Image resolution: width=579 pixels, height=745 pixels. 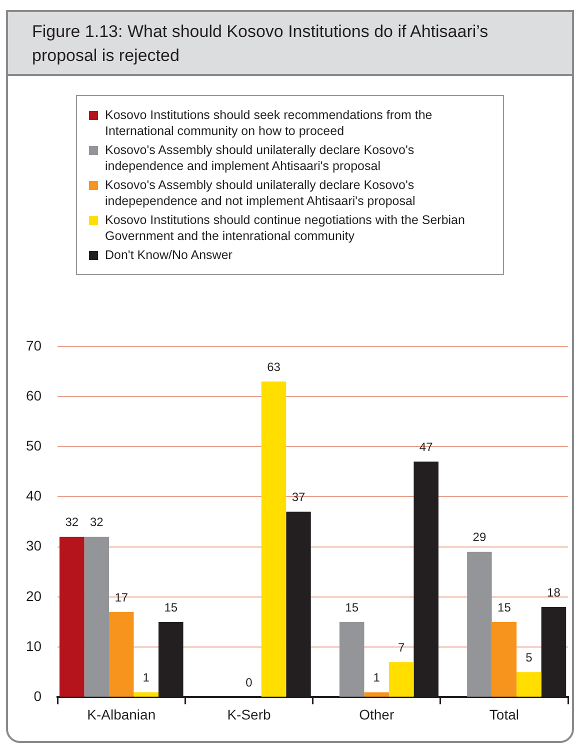 I want to click on y-tick-label: 0, so click(x=38, y=696).